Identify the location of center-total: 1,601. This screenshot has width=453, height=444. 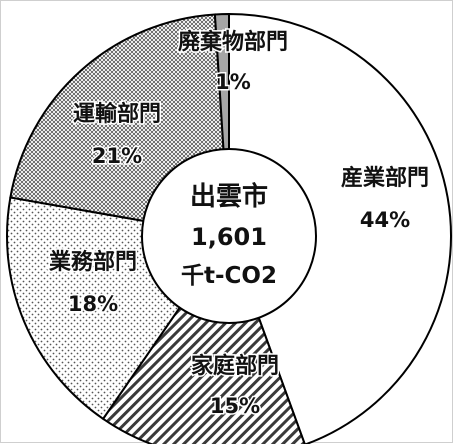
(229, 237).